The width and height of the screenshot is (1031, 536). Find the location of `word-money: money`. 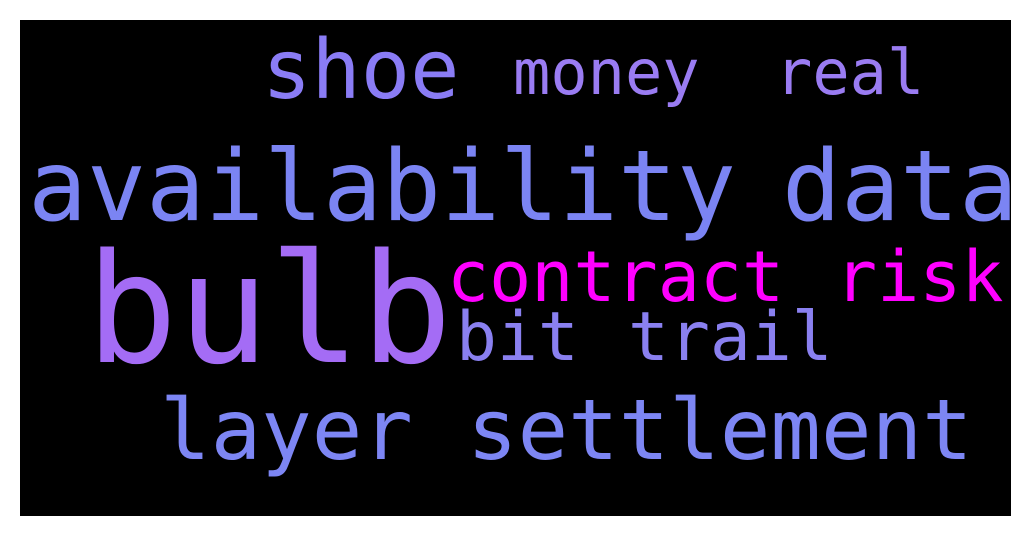

word-money: money is located at coordinates (606, 72).